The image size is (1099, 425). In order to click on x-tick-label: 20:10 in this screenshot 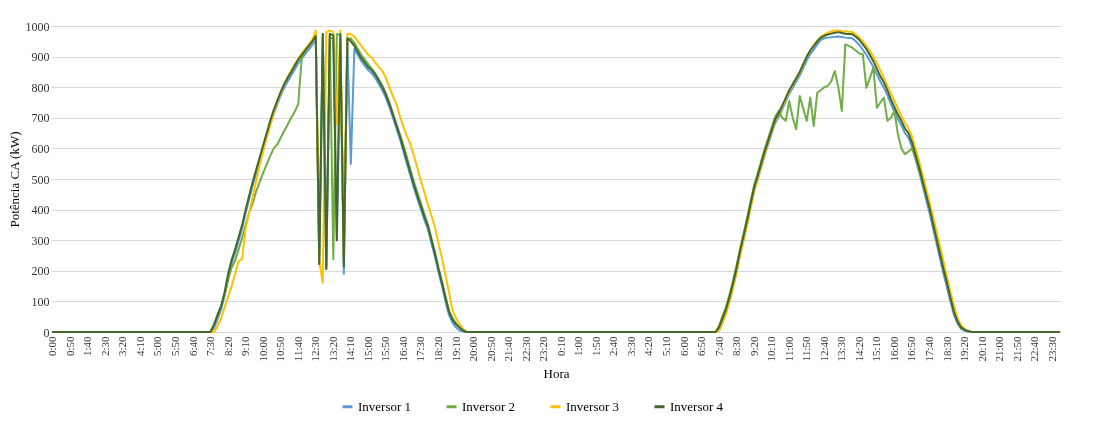, I will do `click(981, 349)`.